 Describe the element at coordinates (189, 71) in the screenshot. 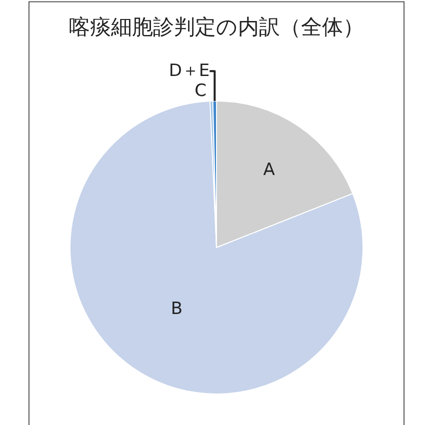

I see `slice-label: D＋E` at that location.